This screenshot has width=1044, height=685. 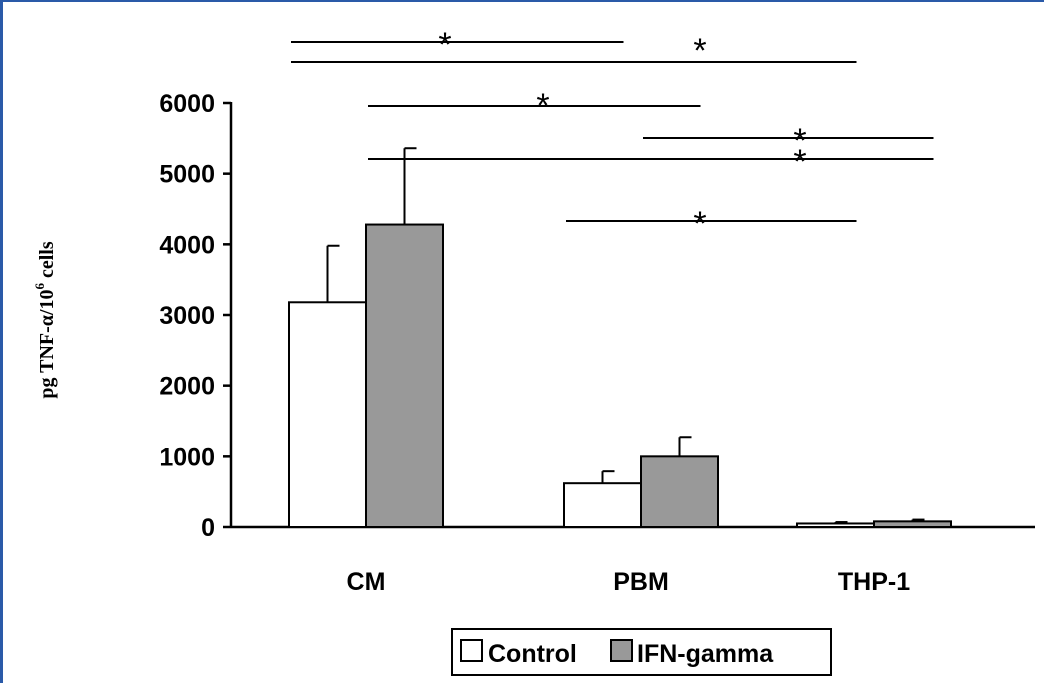 What do you see at coordinates (641, 582) in the screenshot?
I see `x-category-label: PBM` at bounding box center [641, 582].